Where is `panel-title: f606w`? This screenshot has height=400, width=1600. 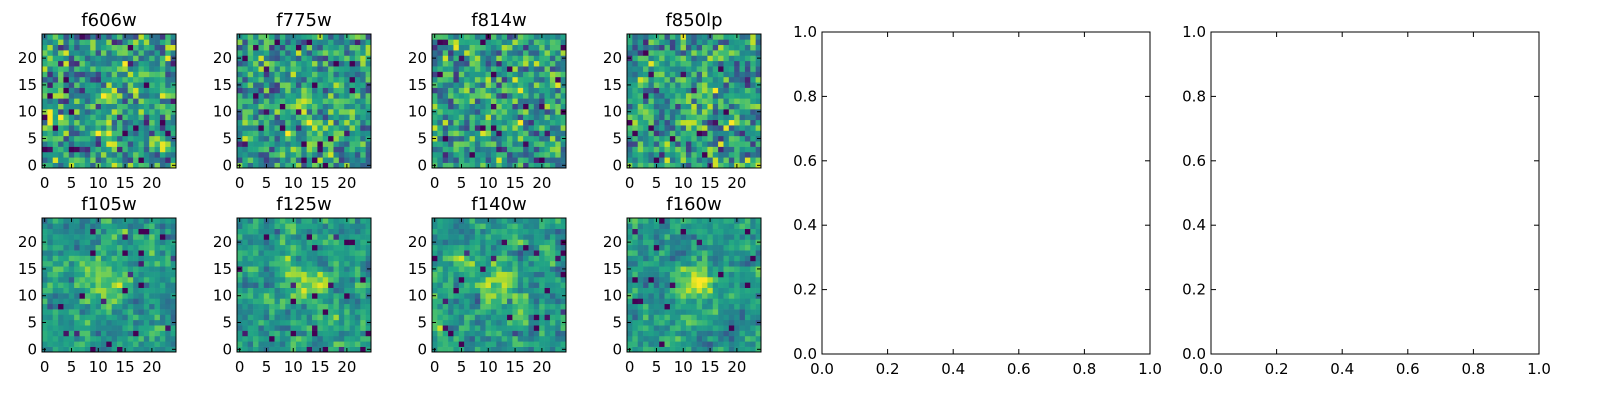
panel-title: f606w is located at coordinates (108, 20).